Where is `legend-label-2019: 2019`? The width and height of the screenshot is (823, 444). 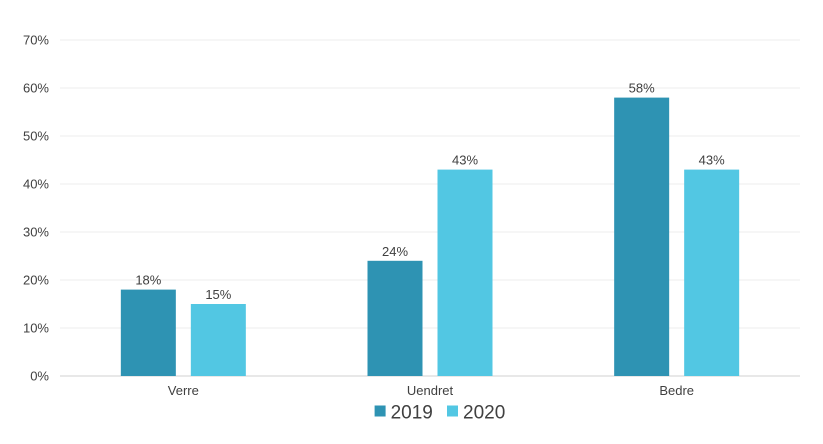 legend-label-2019: 2019 is located at coordinates (412, 413).